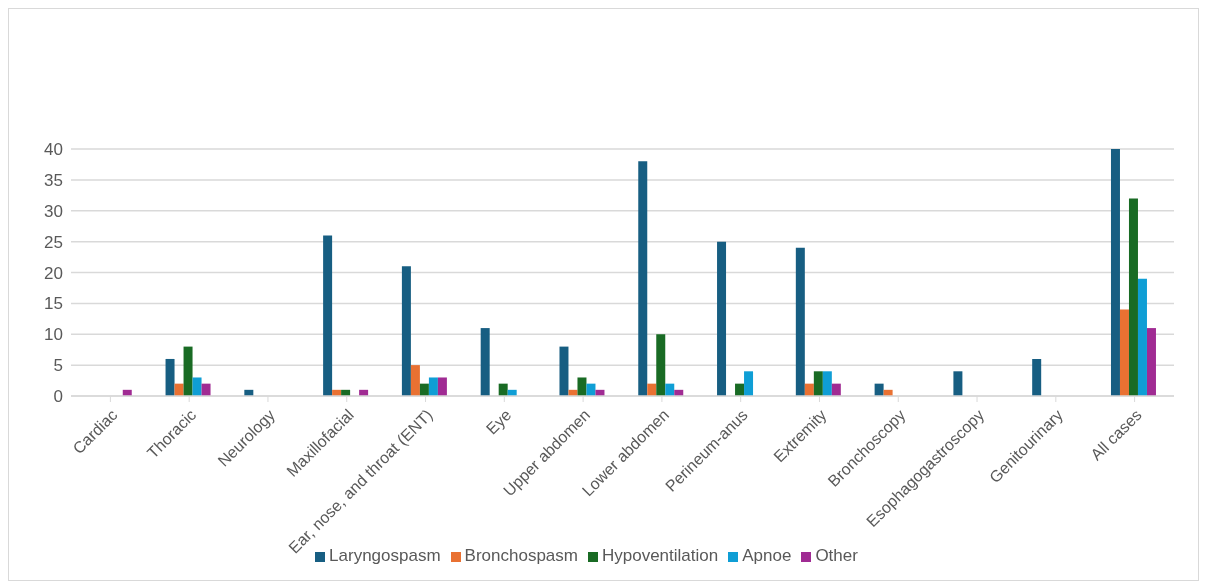 The width and height of the screenshot is (1205, 587). I want to click on legend-label: Bronchospasm, so click(521, 555).